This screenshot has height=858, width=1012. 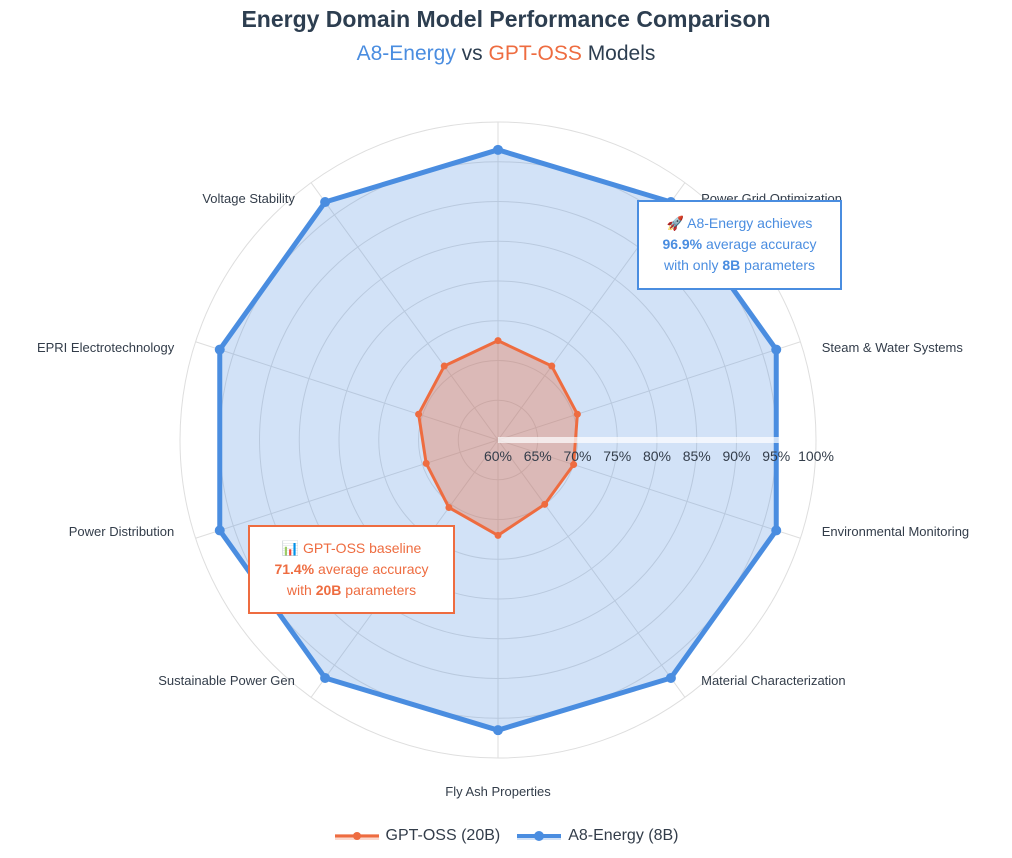 I want to click on category-label: Fly Ash Properties, so click(x=498, y=791).